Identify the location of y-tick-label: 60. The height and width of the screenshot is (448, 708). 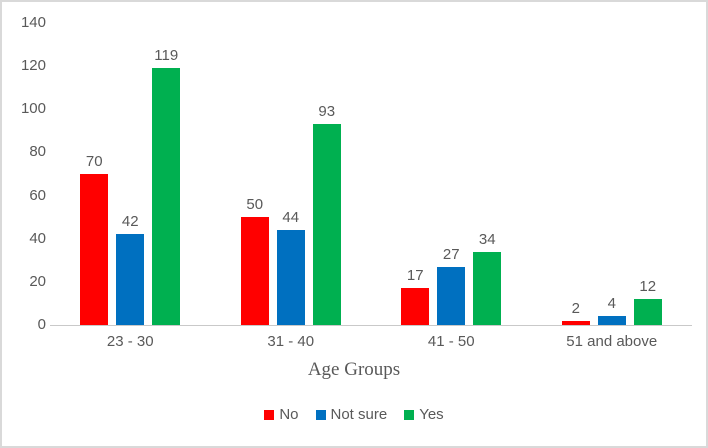
(37, 195).